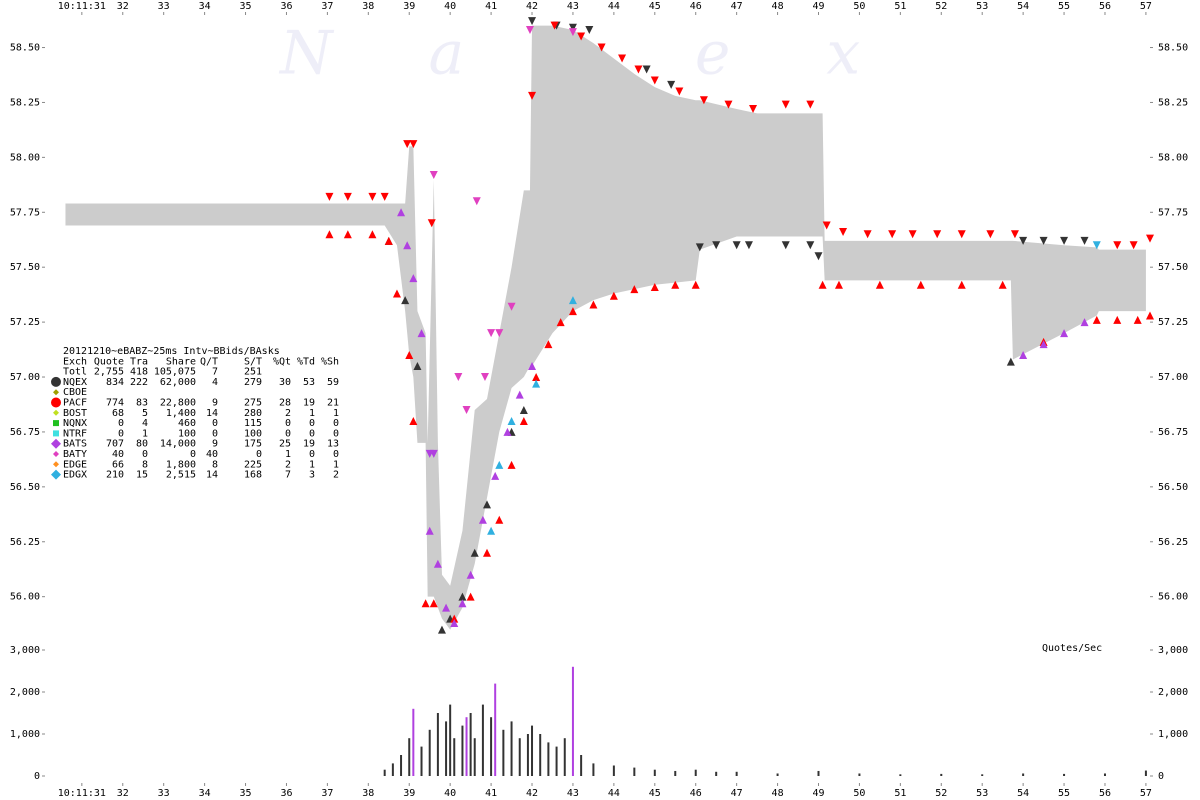 The image size is (1200, 800). Describe the element at coordinates (25, 267) in the screenshot. I see `y-tick-label: 57.50` at that location.